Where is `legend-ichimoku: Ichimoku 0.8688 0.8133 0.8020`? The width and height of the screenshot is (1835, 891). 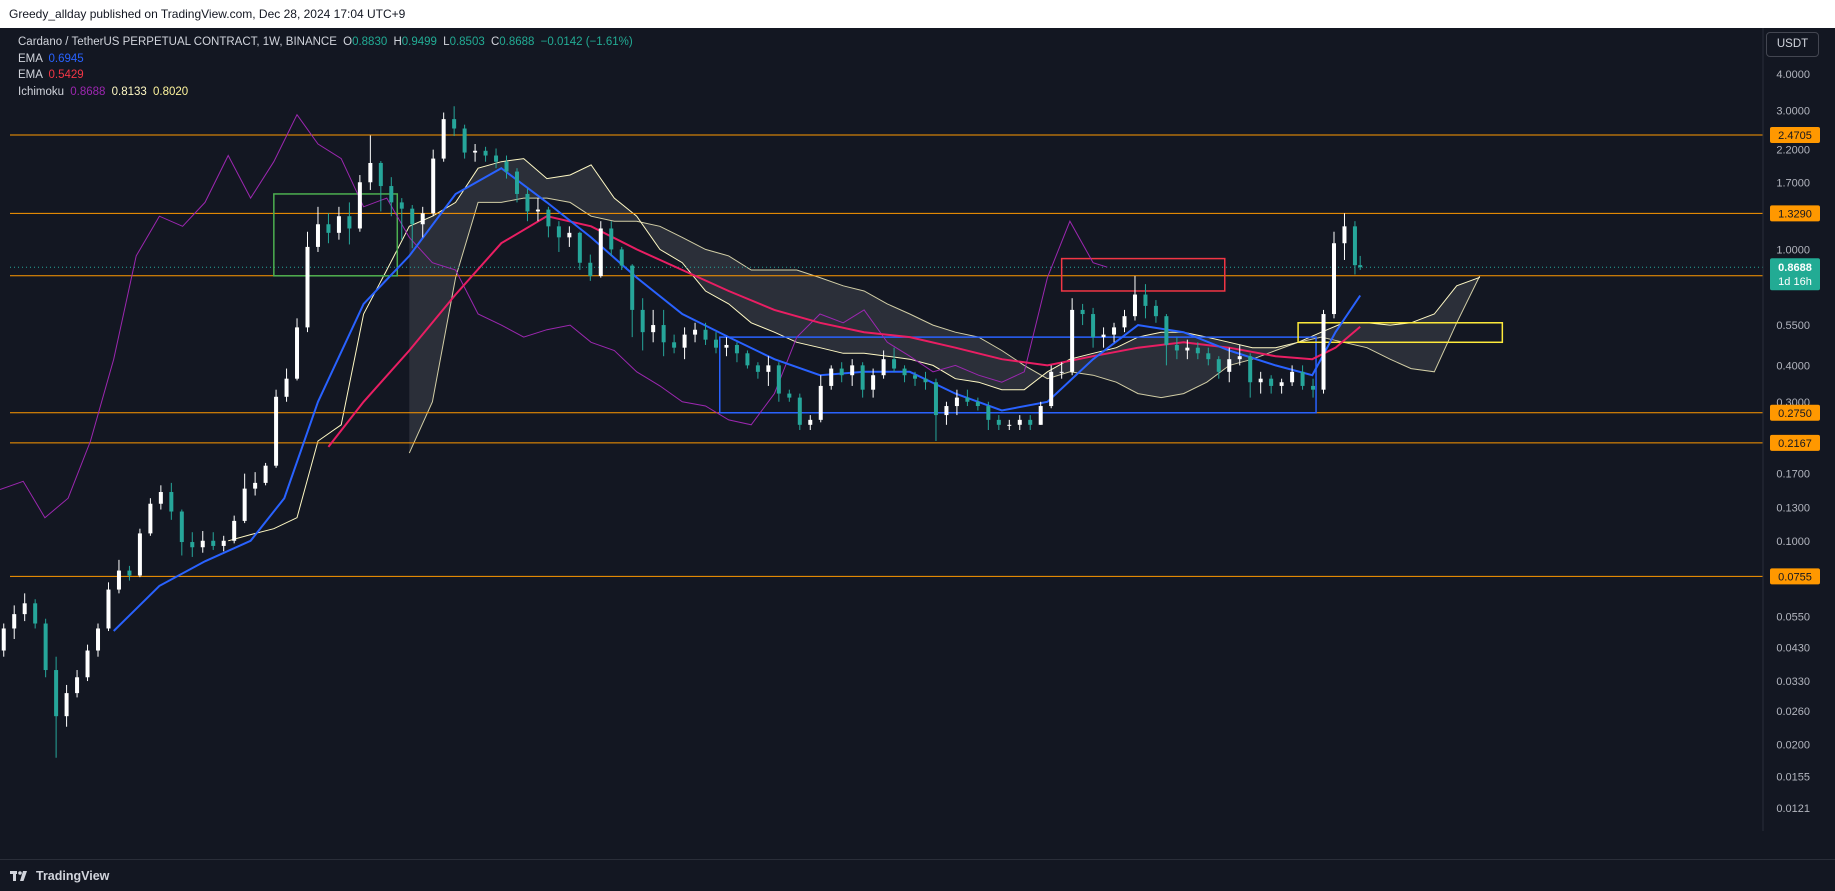
legend-ichimoku: Ichimoku 0.8688 0.8133 0.8020 is located at coordinates (325, 92).